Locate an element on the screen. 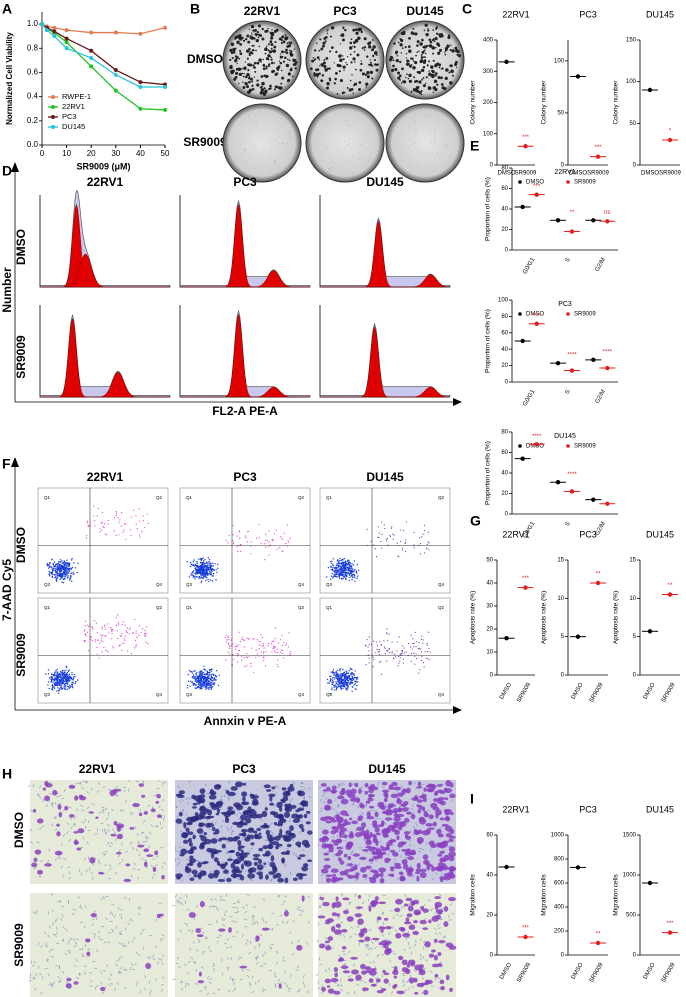  row-label: SR9009 is located at coordinates (21, 655).